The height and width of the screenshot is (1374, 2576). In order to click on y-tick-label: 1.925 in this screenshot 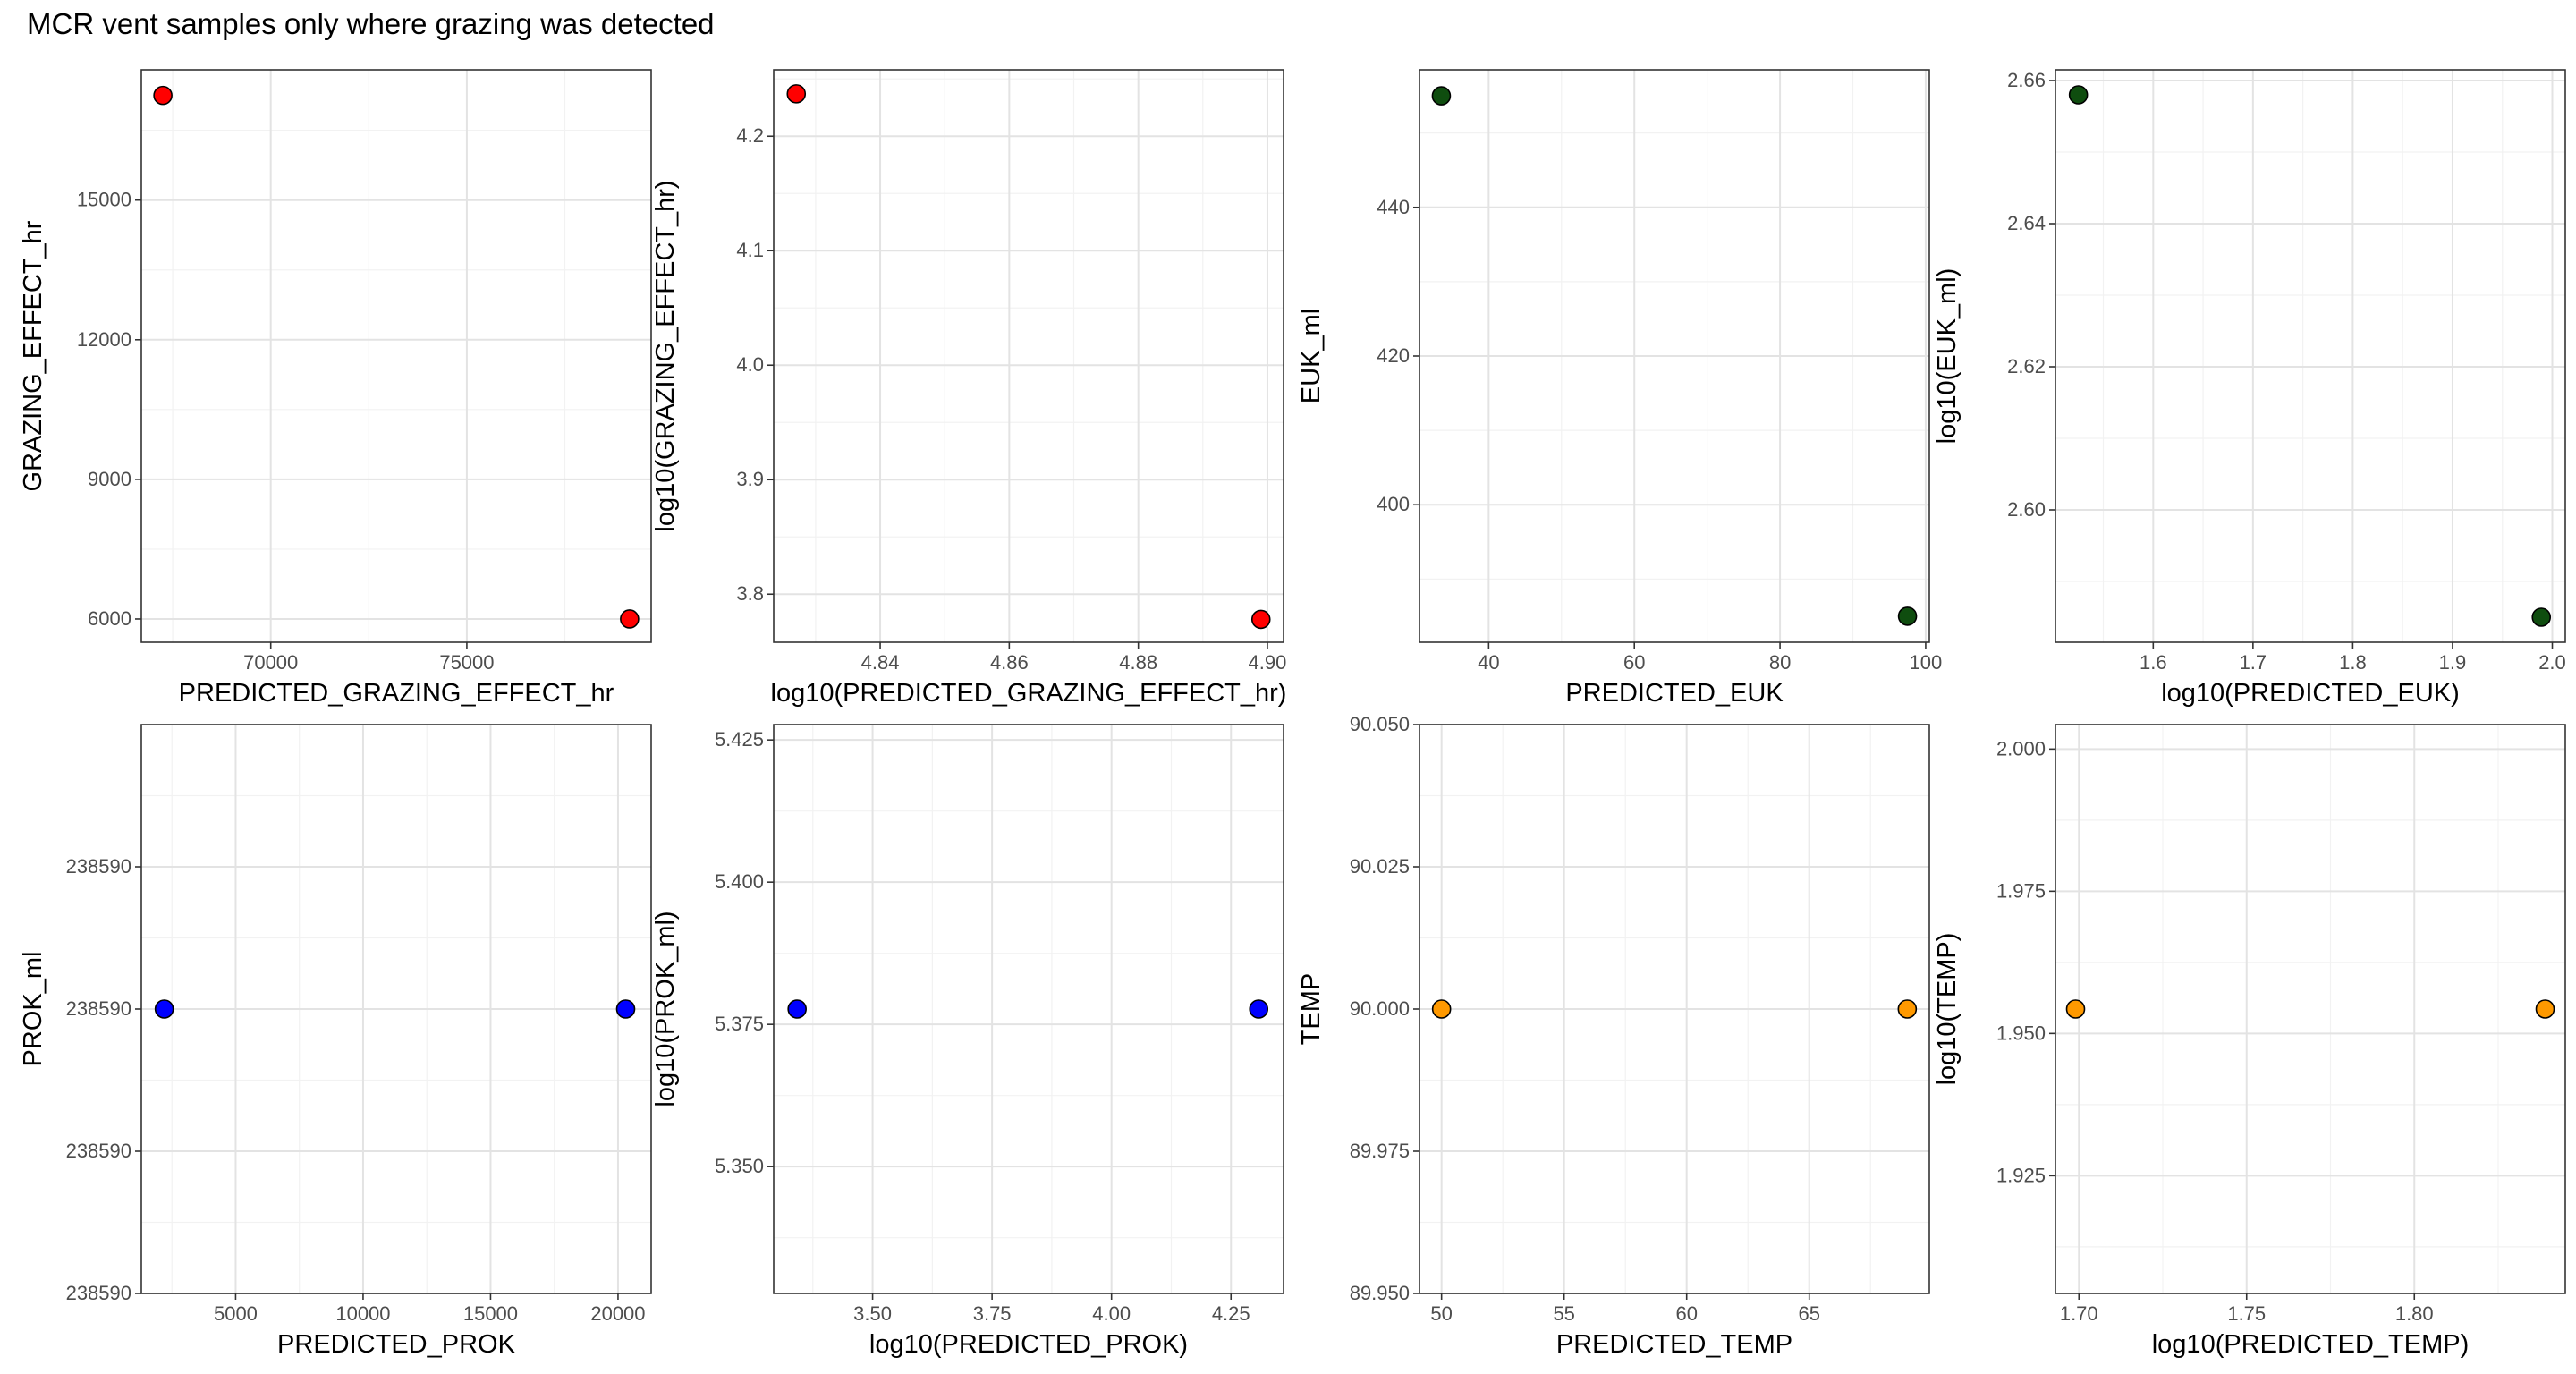, I will do `click(2021, 1175)`.